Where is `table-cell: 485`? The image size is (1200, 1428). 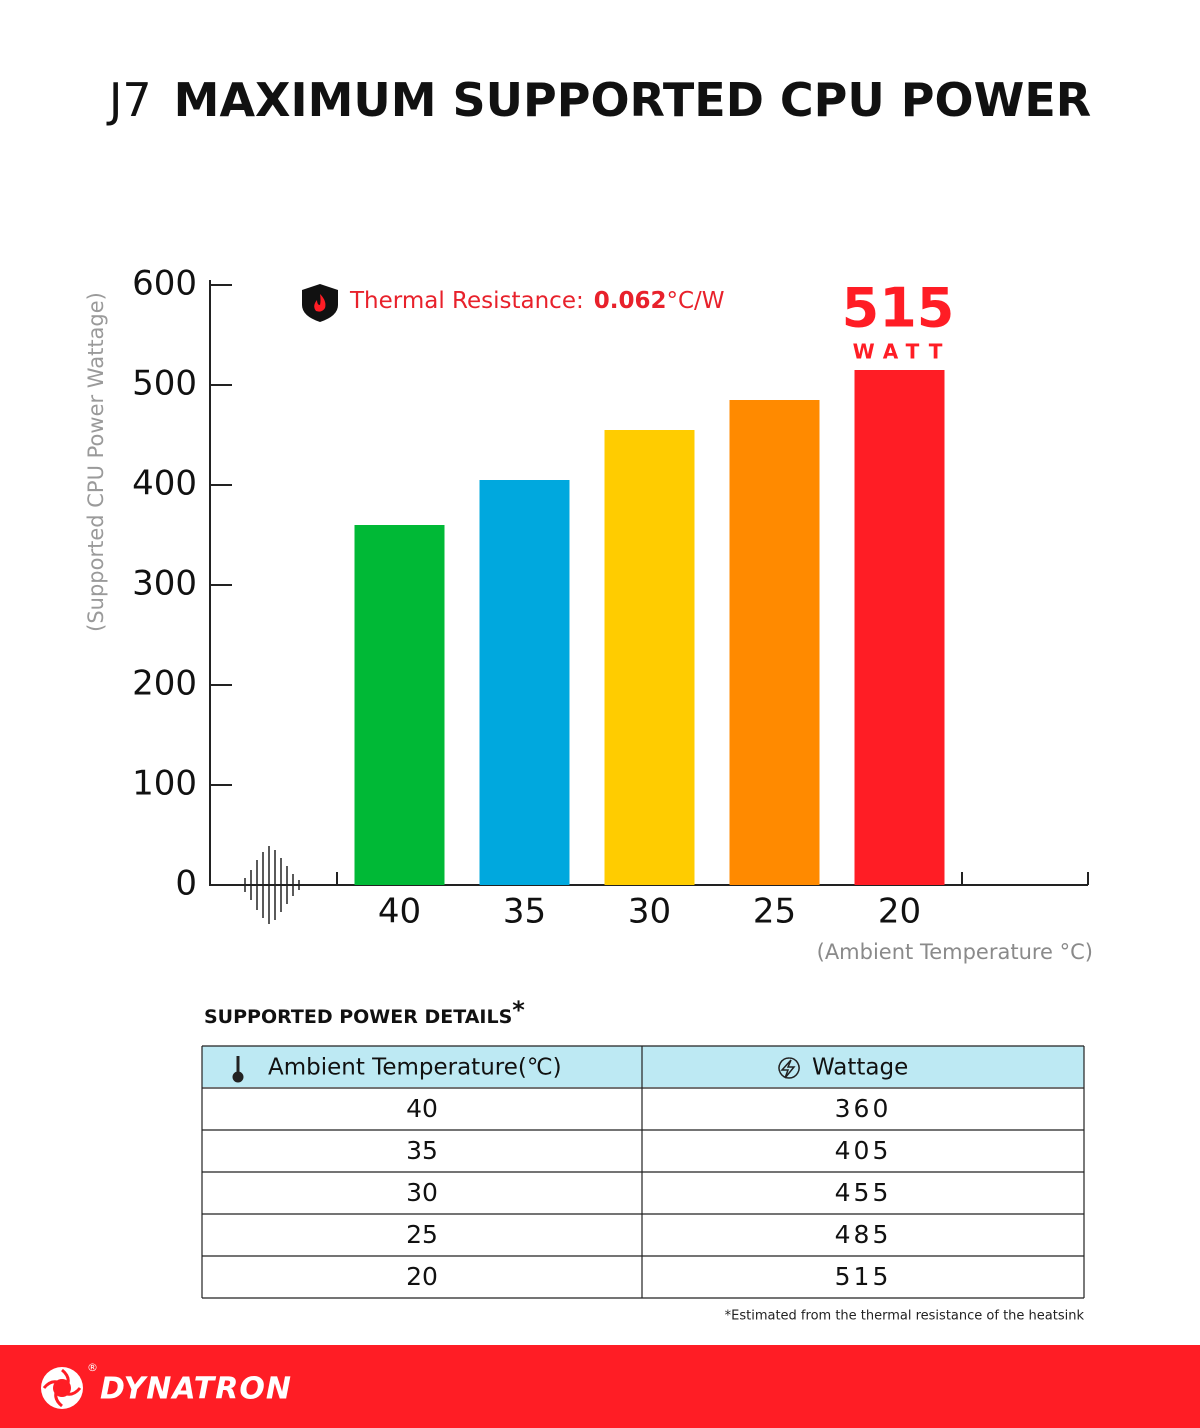
table-cell: 485 is located at coordinates (863, 1234).